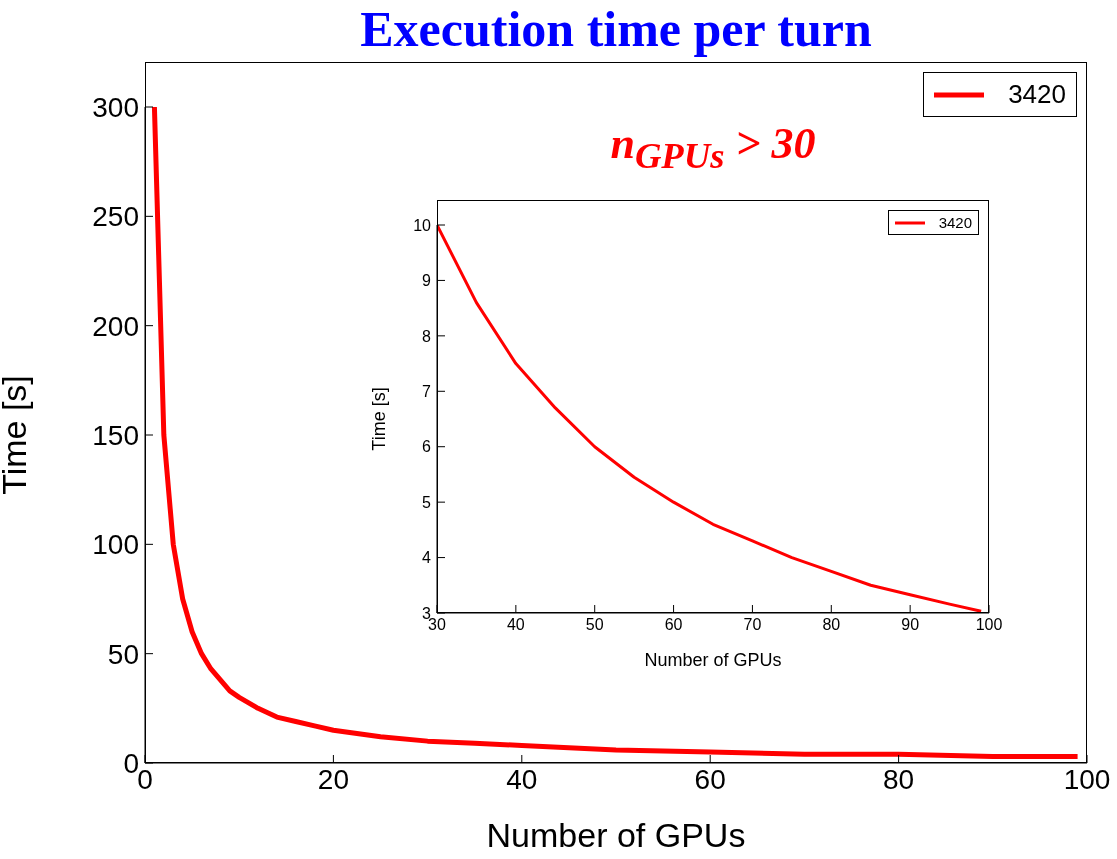 Image resolution: width=1117 pixels, height=859 pixels. What do you see at coordinates (422, 225) in the screenshot?
I see `y-tick-label: 10` at bounding box center [422, 225].